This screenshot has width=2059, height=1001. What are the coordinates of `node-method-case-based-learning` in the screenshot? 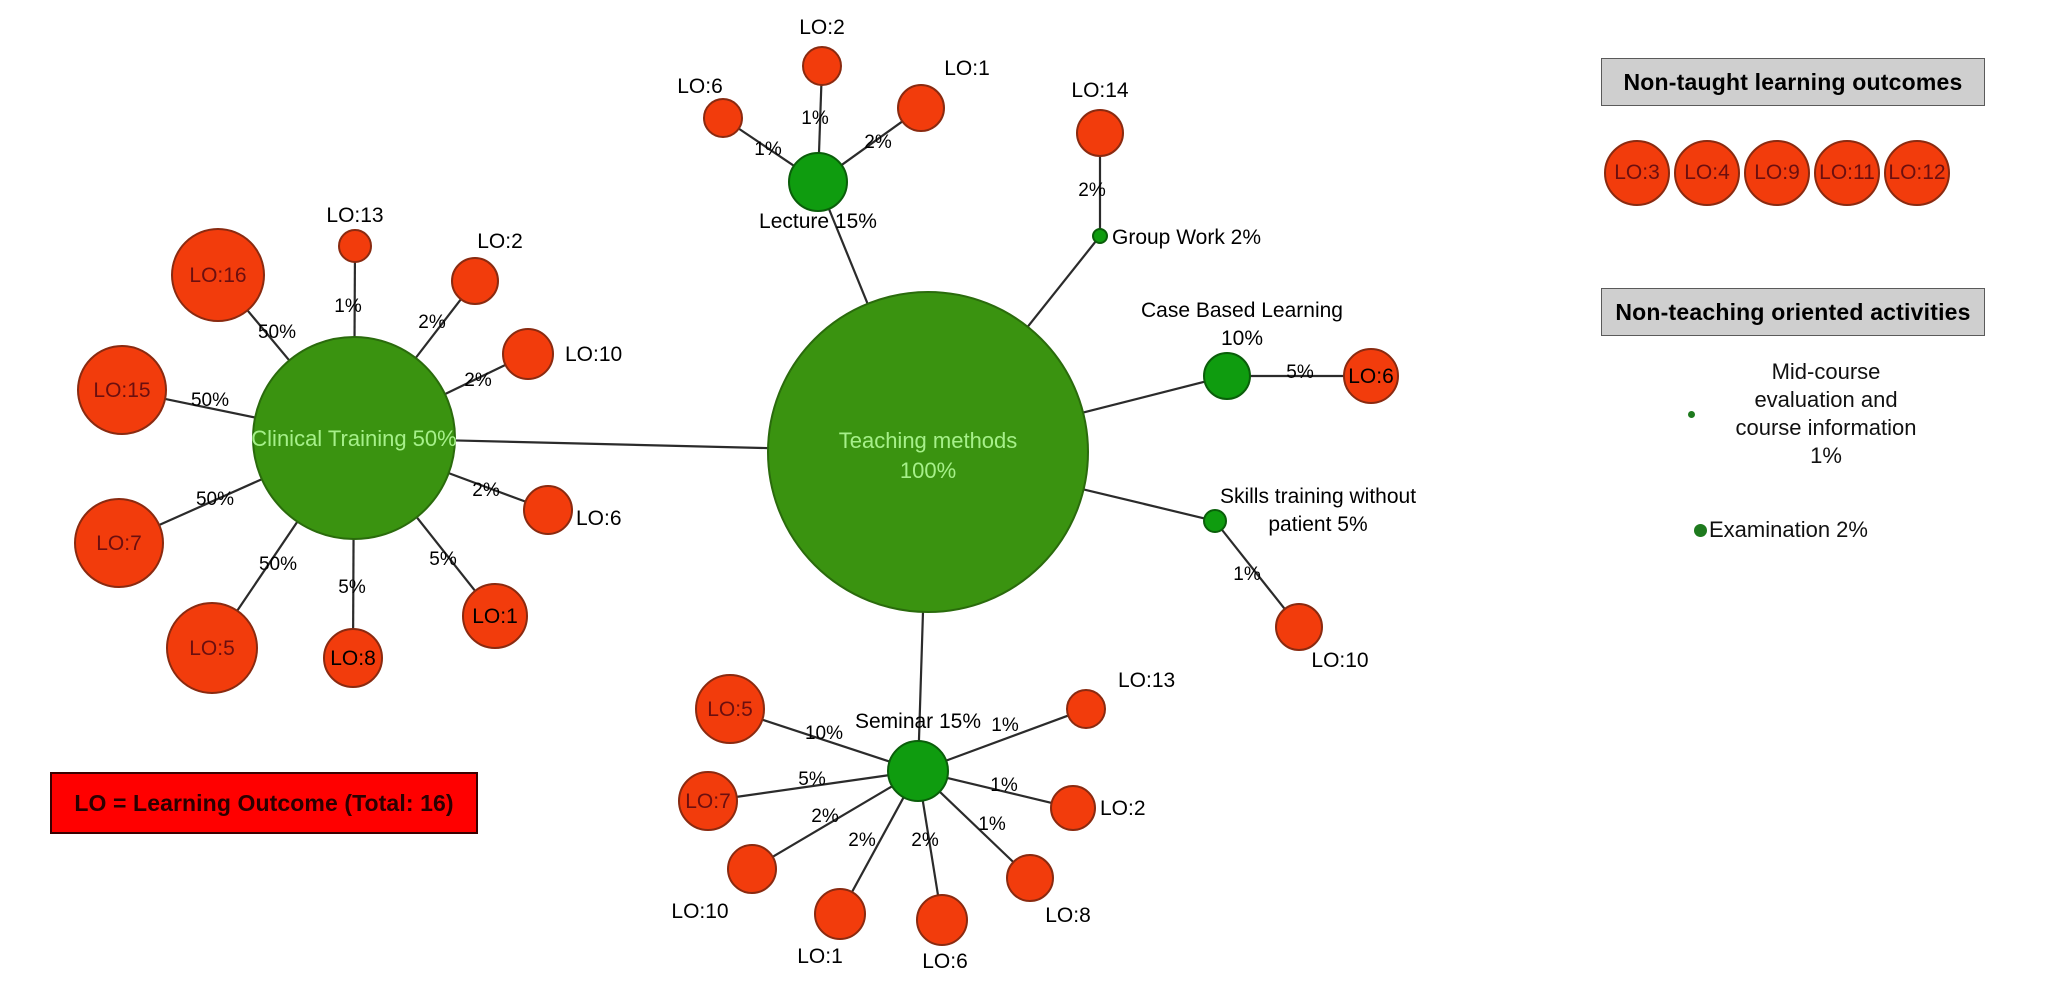 It's located at (1227, 376).